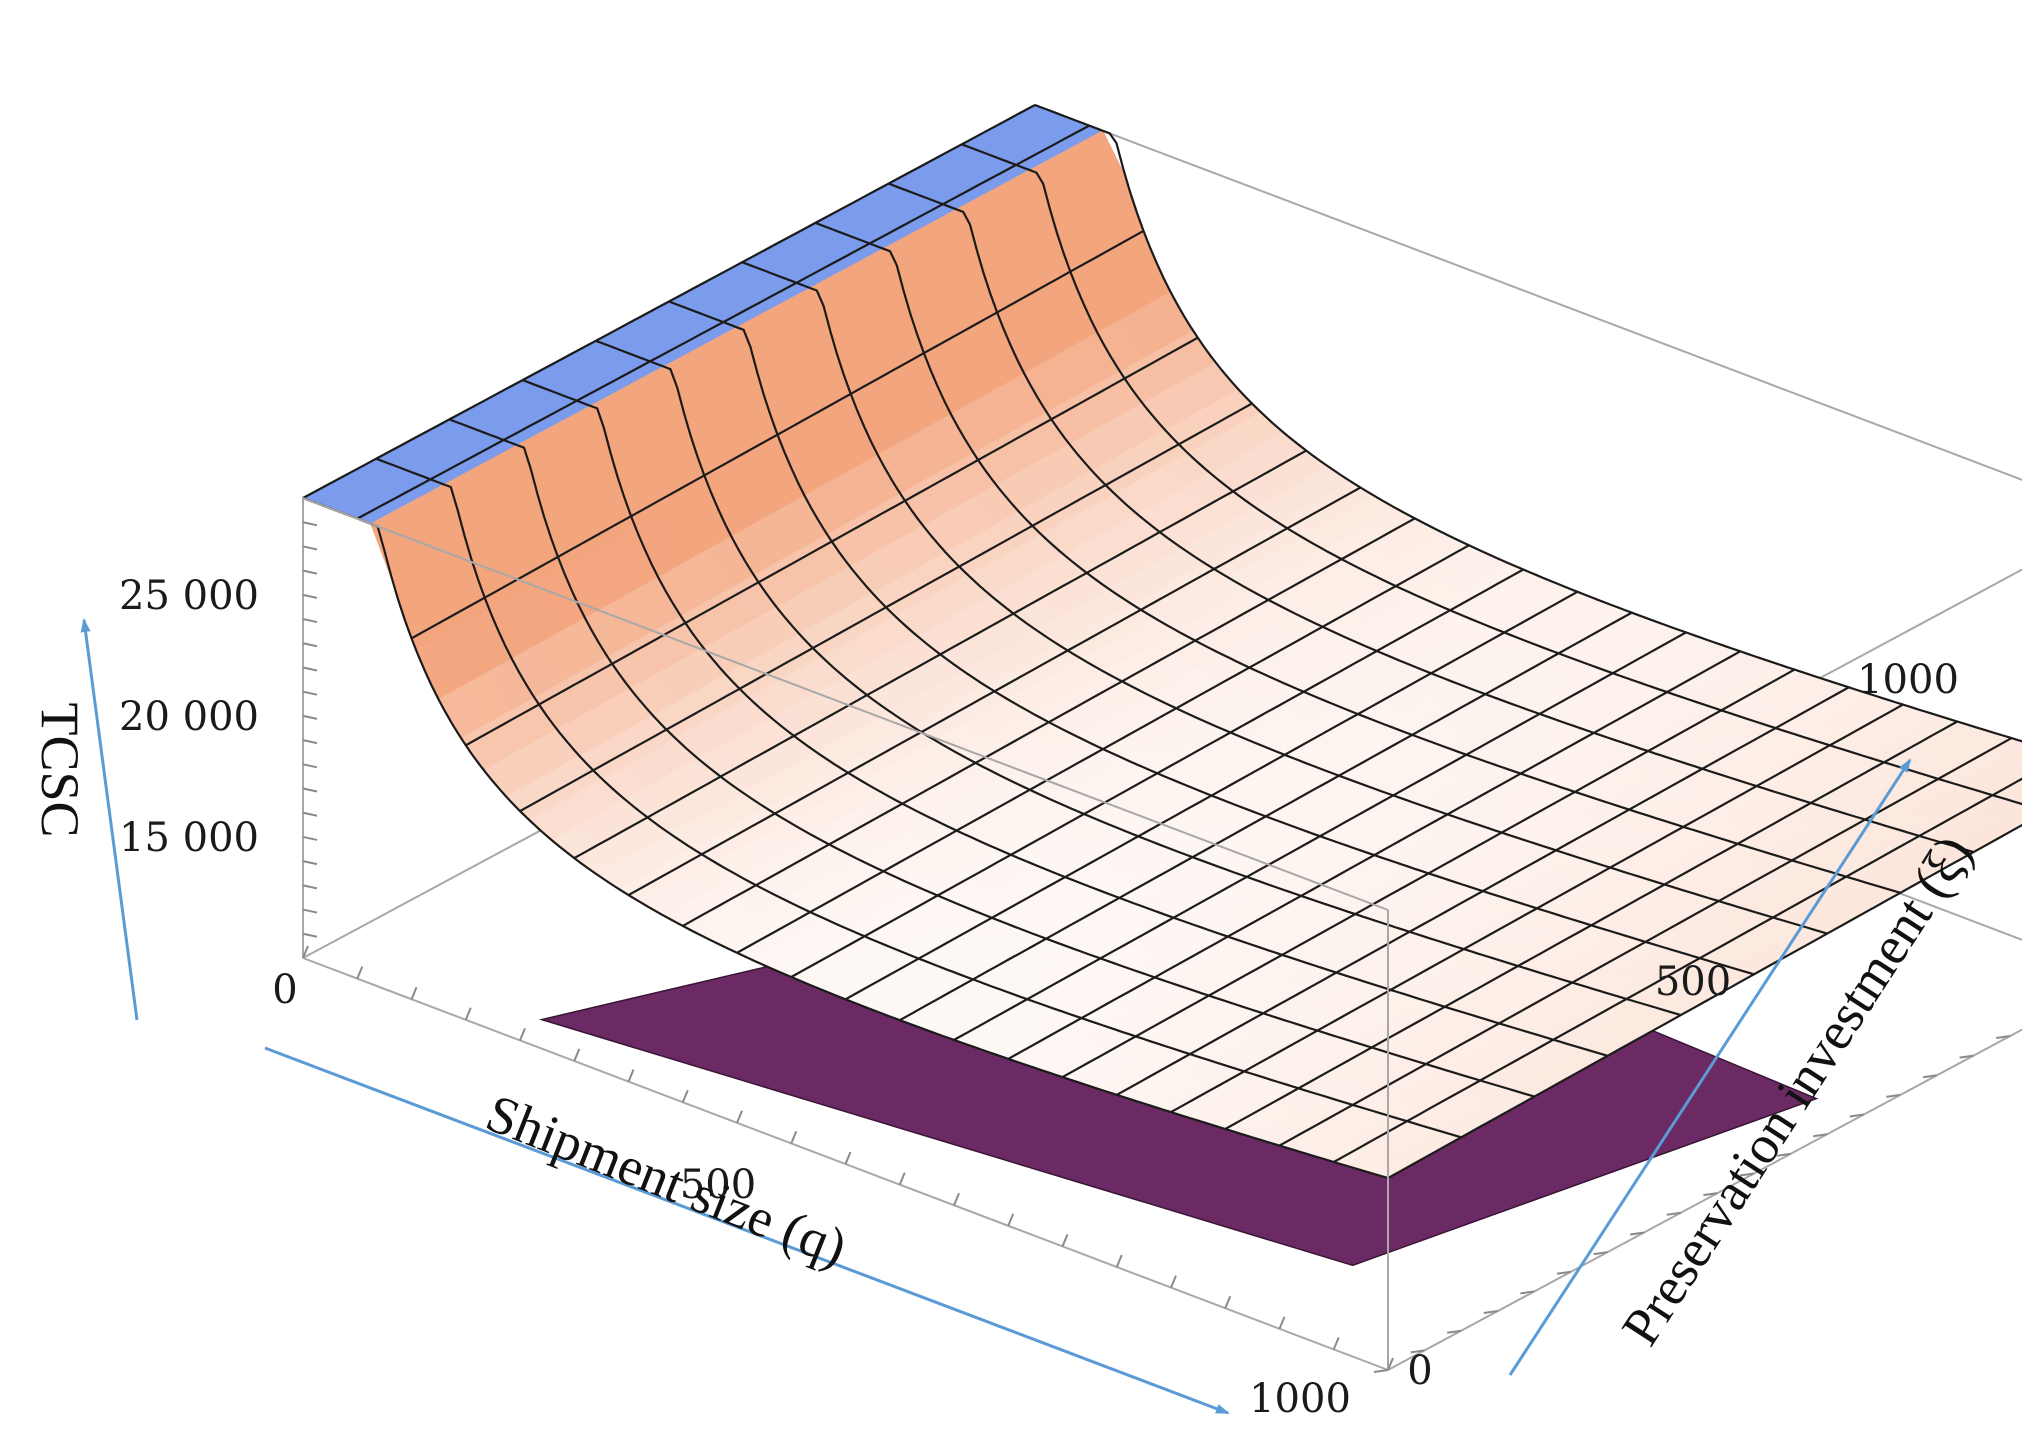  Describe the element at coordinates (189, 596) in the screenshot. I see `z-tick-label: 25 000` at that location.